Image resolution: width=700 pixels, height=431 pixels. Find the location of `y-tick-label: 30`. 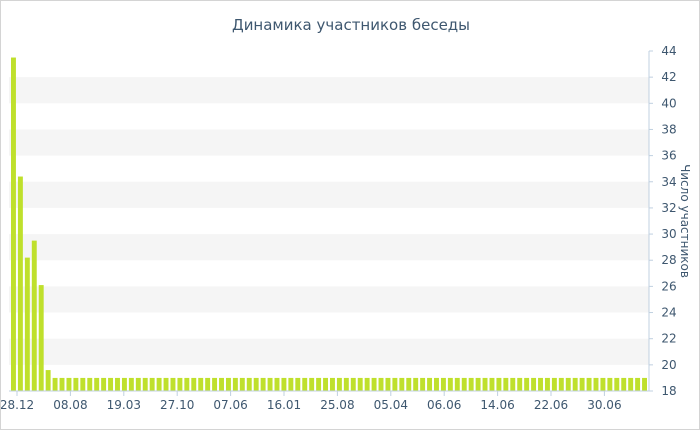

y-tick-label: 30 is located at coordinates (668, 234).